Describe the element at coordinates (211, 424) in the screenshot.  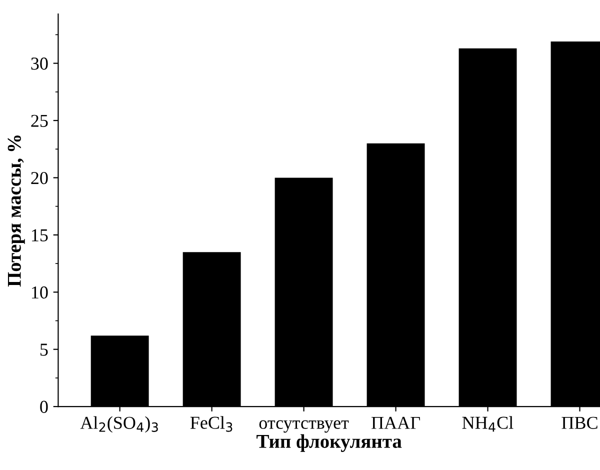
I see `x-tick-label: FeCl$_{3}$` at that location.